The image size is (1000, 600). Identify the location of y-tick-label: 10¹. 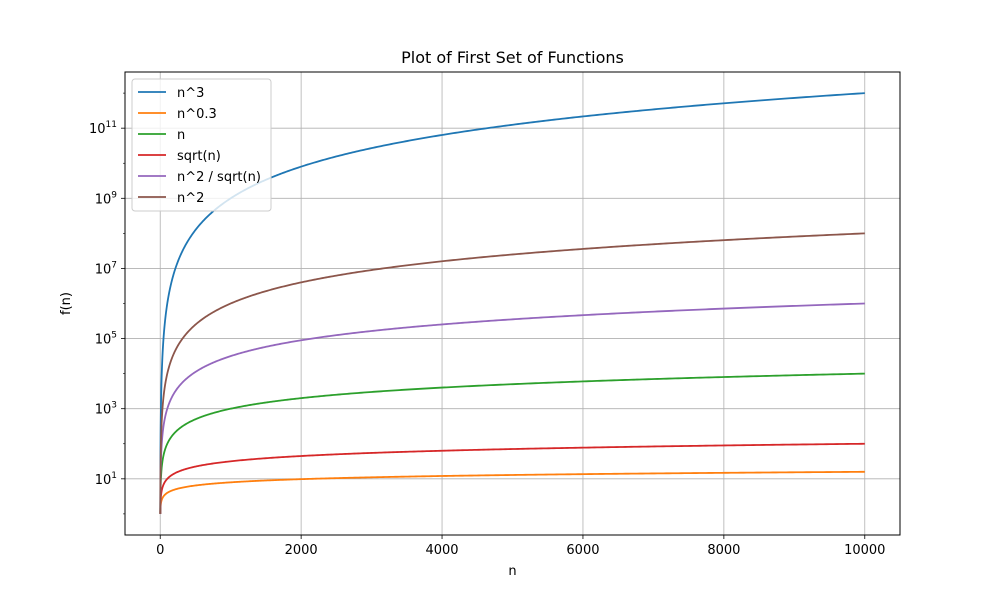
(106, 479).